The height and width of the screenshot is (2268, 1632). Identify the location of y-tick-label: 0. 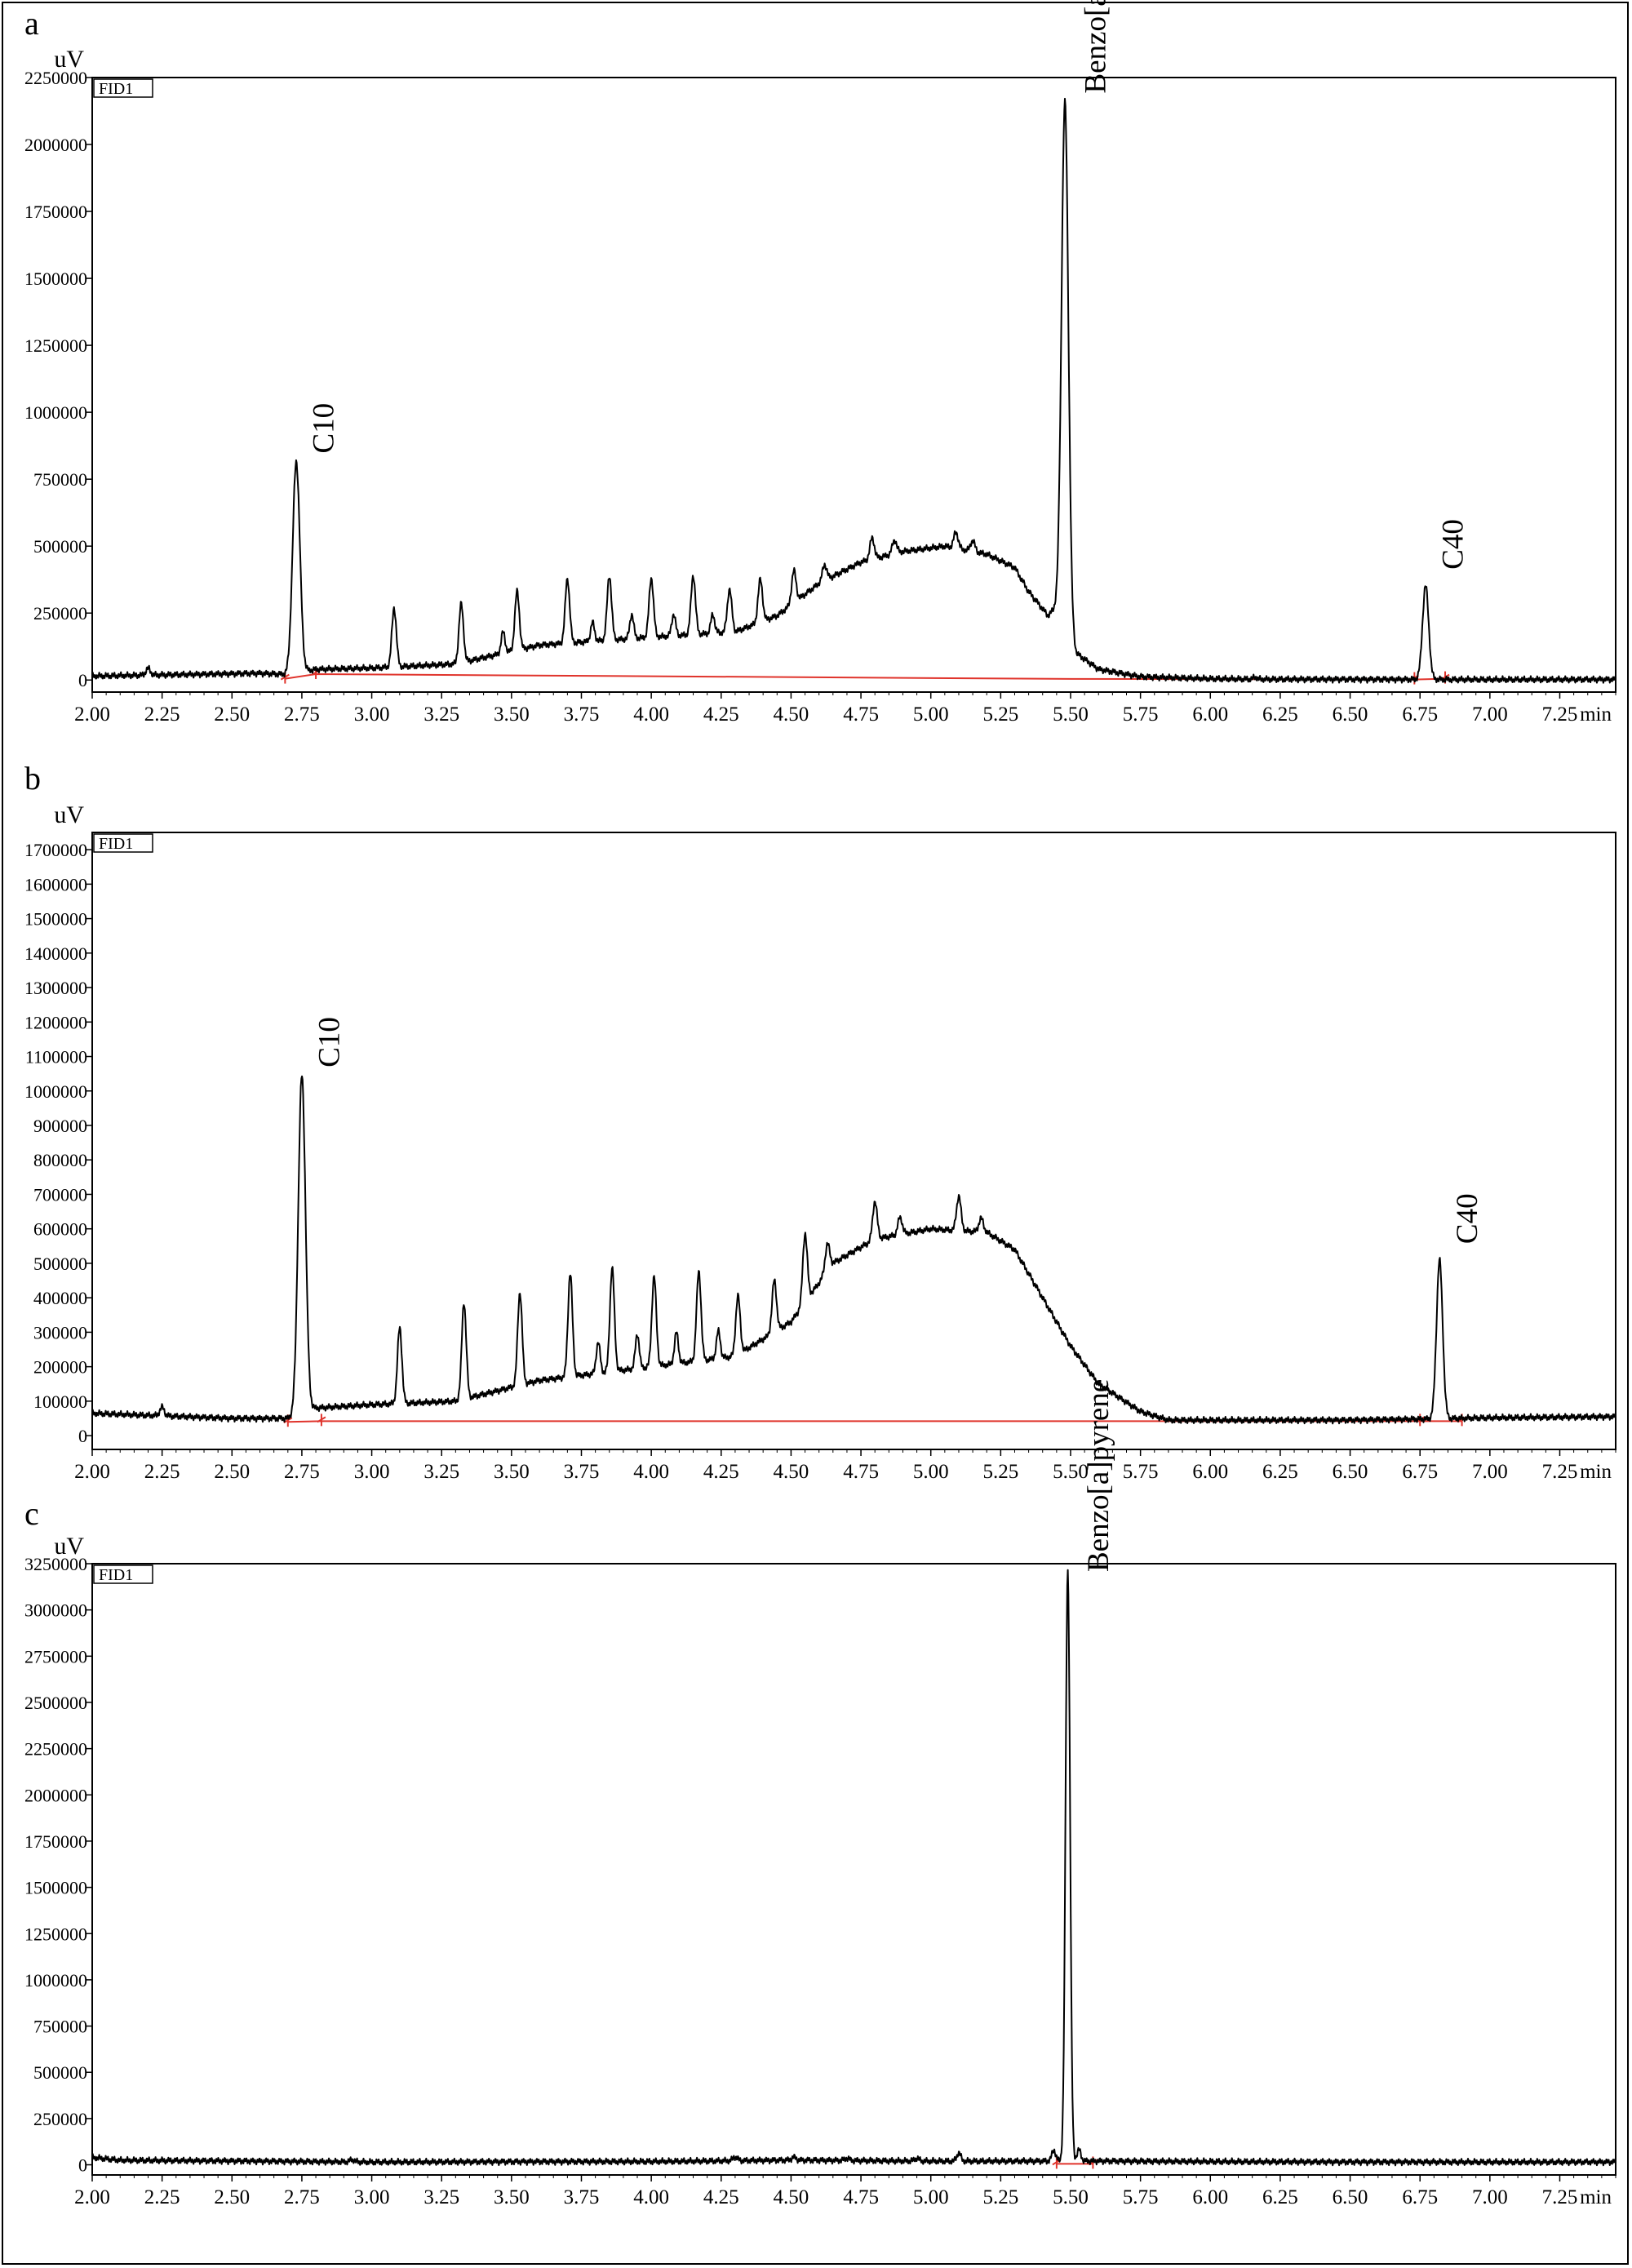
(82, 1436).